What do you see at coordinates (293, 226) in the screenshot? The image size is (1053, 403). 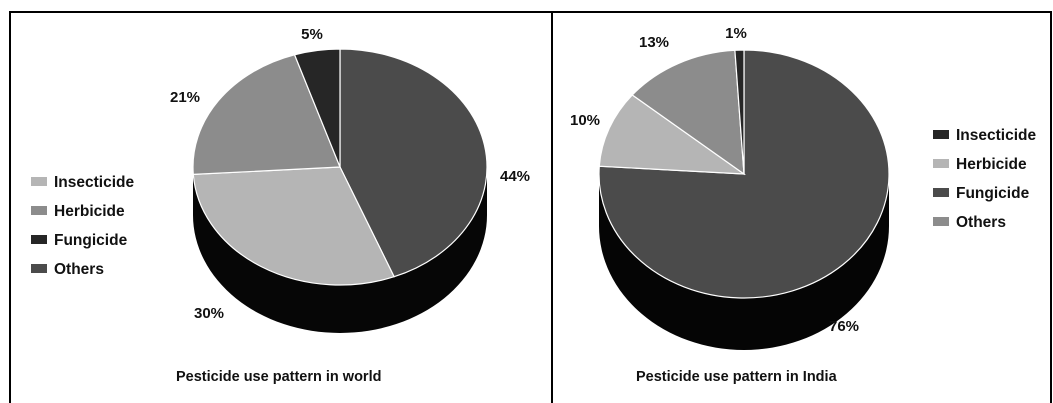 I see `pie-slice-insecticide` at bounding box center [293, 226].